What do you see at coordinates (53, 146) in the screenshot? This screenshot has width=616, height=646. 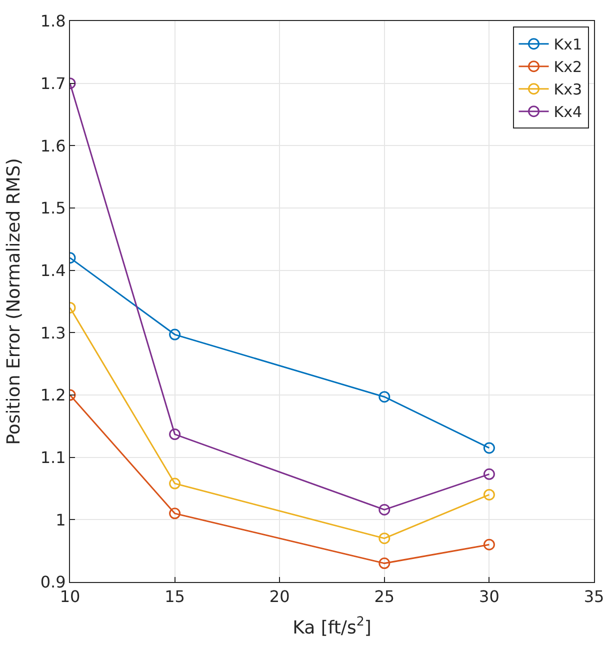 I see `y-tick-label: 1.6` at bounding box center [53, 146].